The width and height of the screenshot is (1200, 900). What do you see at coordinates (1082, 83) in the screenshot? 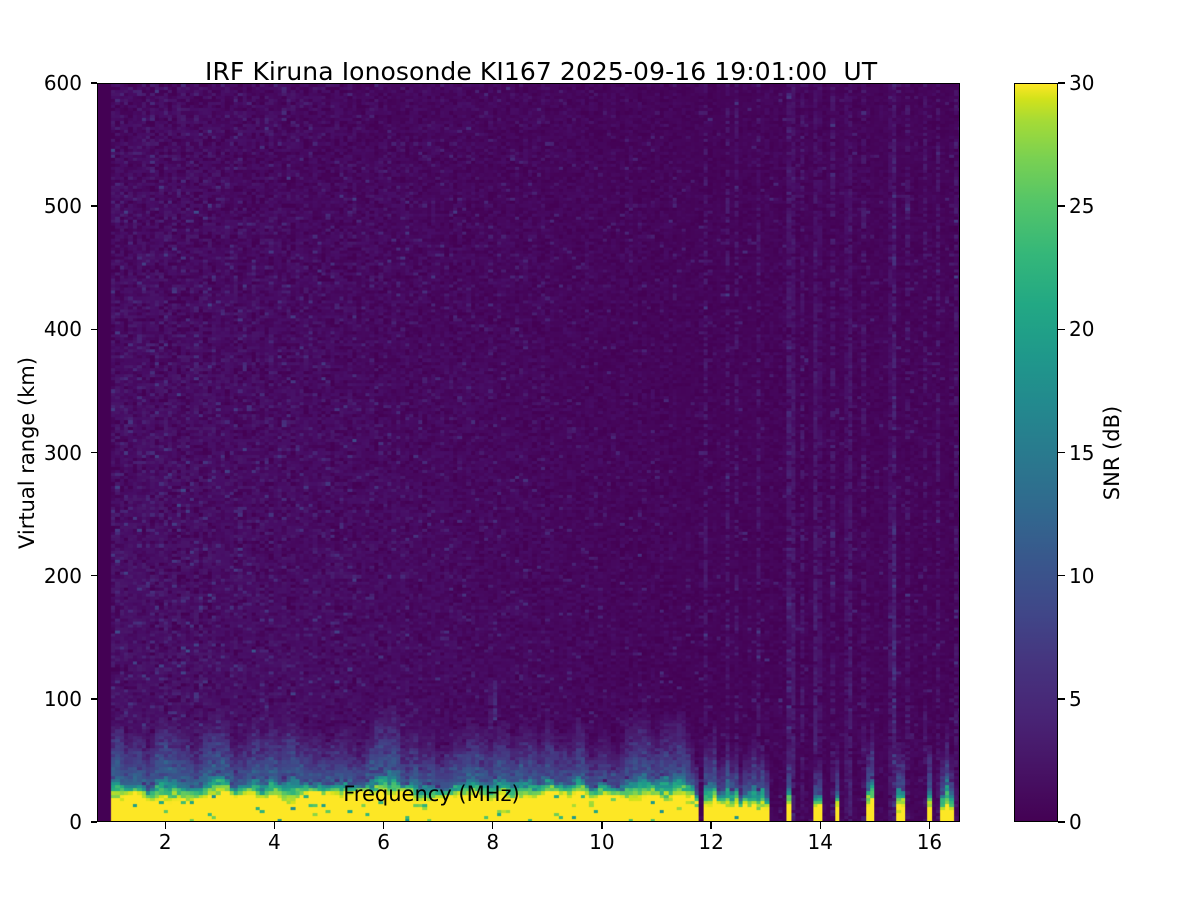
I see `colorbar-tick-label: 30` at bounding box center [1082, 83].